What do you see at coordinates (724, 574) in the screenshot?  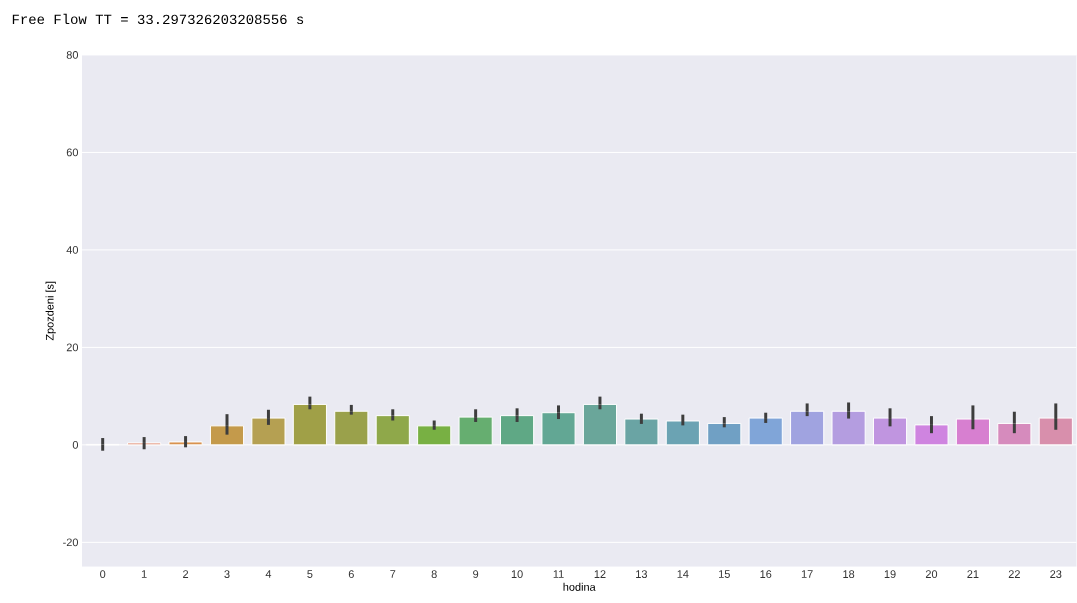 I see `x-tick-label: 15` at bounding box center [724, 574].